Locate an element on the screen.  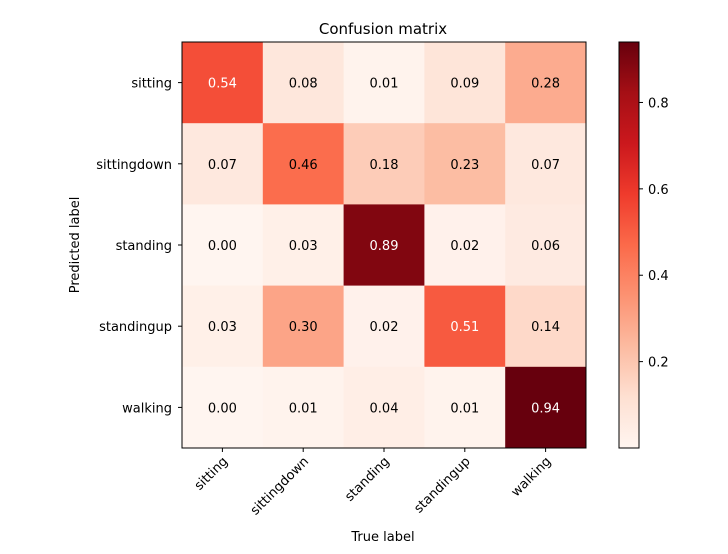
cell-value-label: 0.46 is located at coordinates (303, 165).